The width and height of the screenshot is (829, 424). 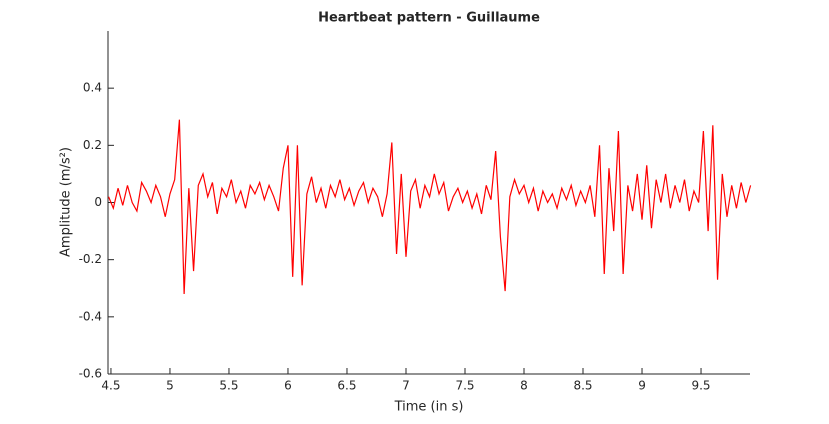 I want to click on y-tick-label: -0.6, so click(x=90, y=374).